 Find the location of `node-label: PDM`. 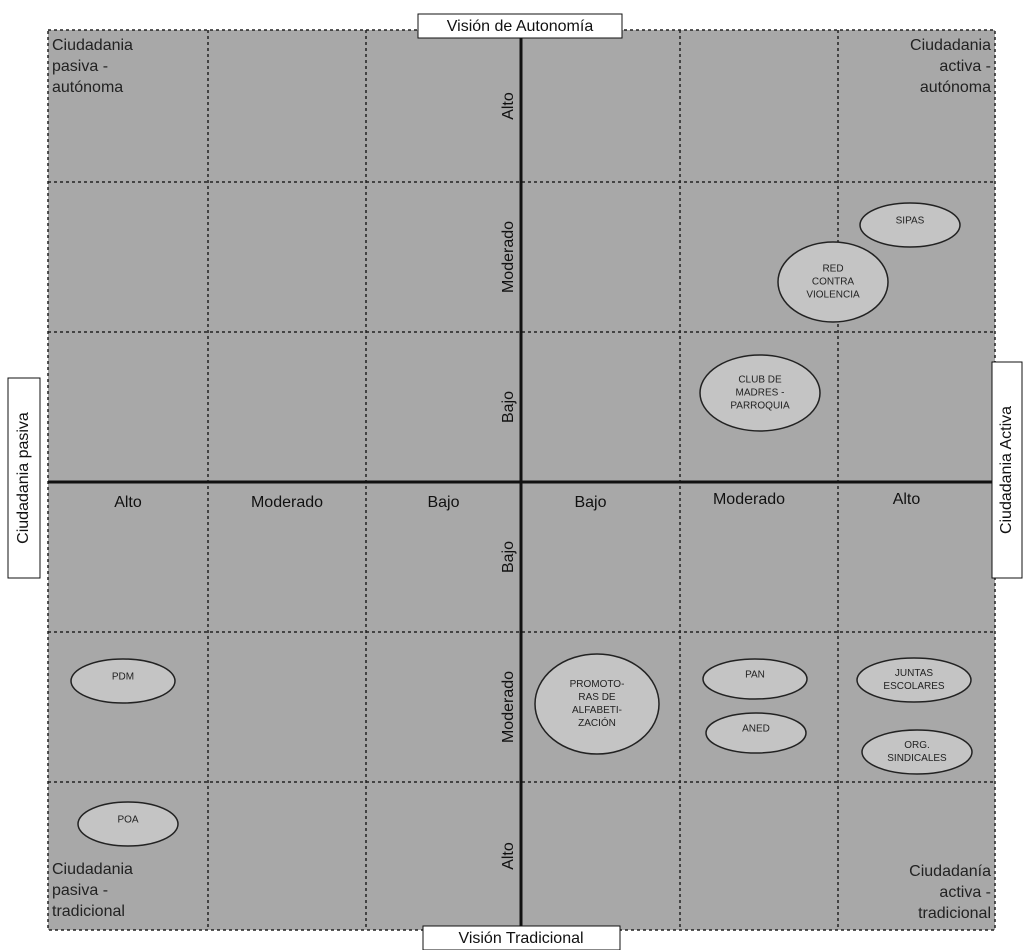

node-label: PDM is located at coordinates (123, 677).